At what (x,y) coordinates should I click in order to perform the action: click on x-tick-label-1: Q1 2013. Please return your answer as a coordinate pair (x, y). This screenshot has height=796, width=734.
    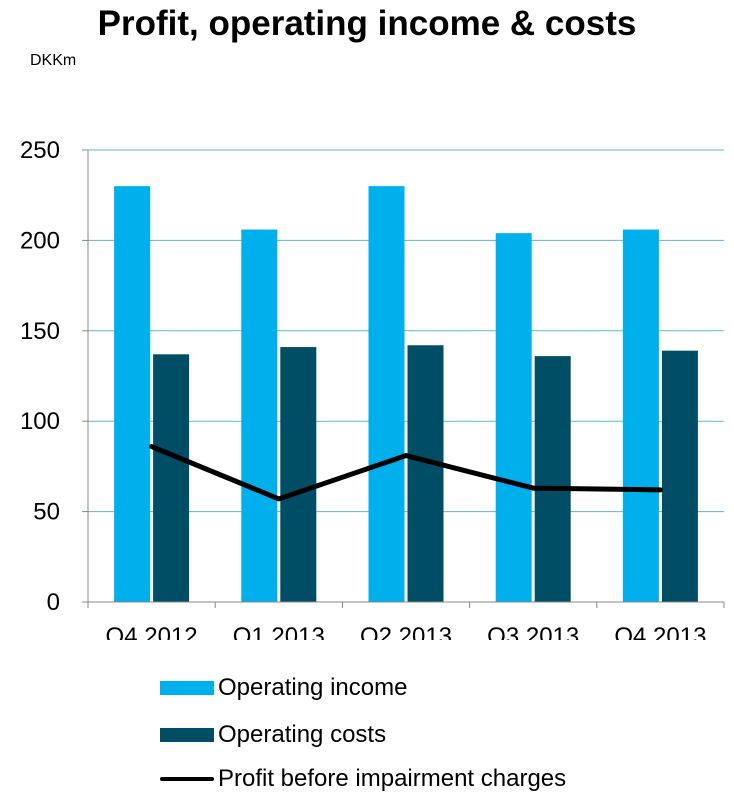
    Looking at the image, I should click on (279, 631).